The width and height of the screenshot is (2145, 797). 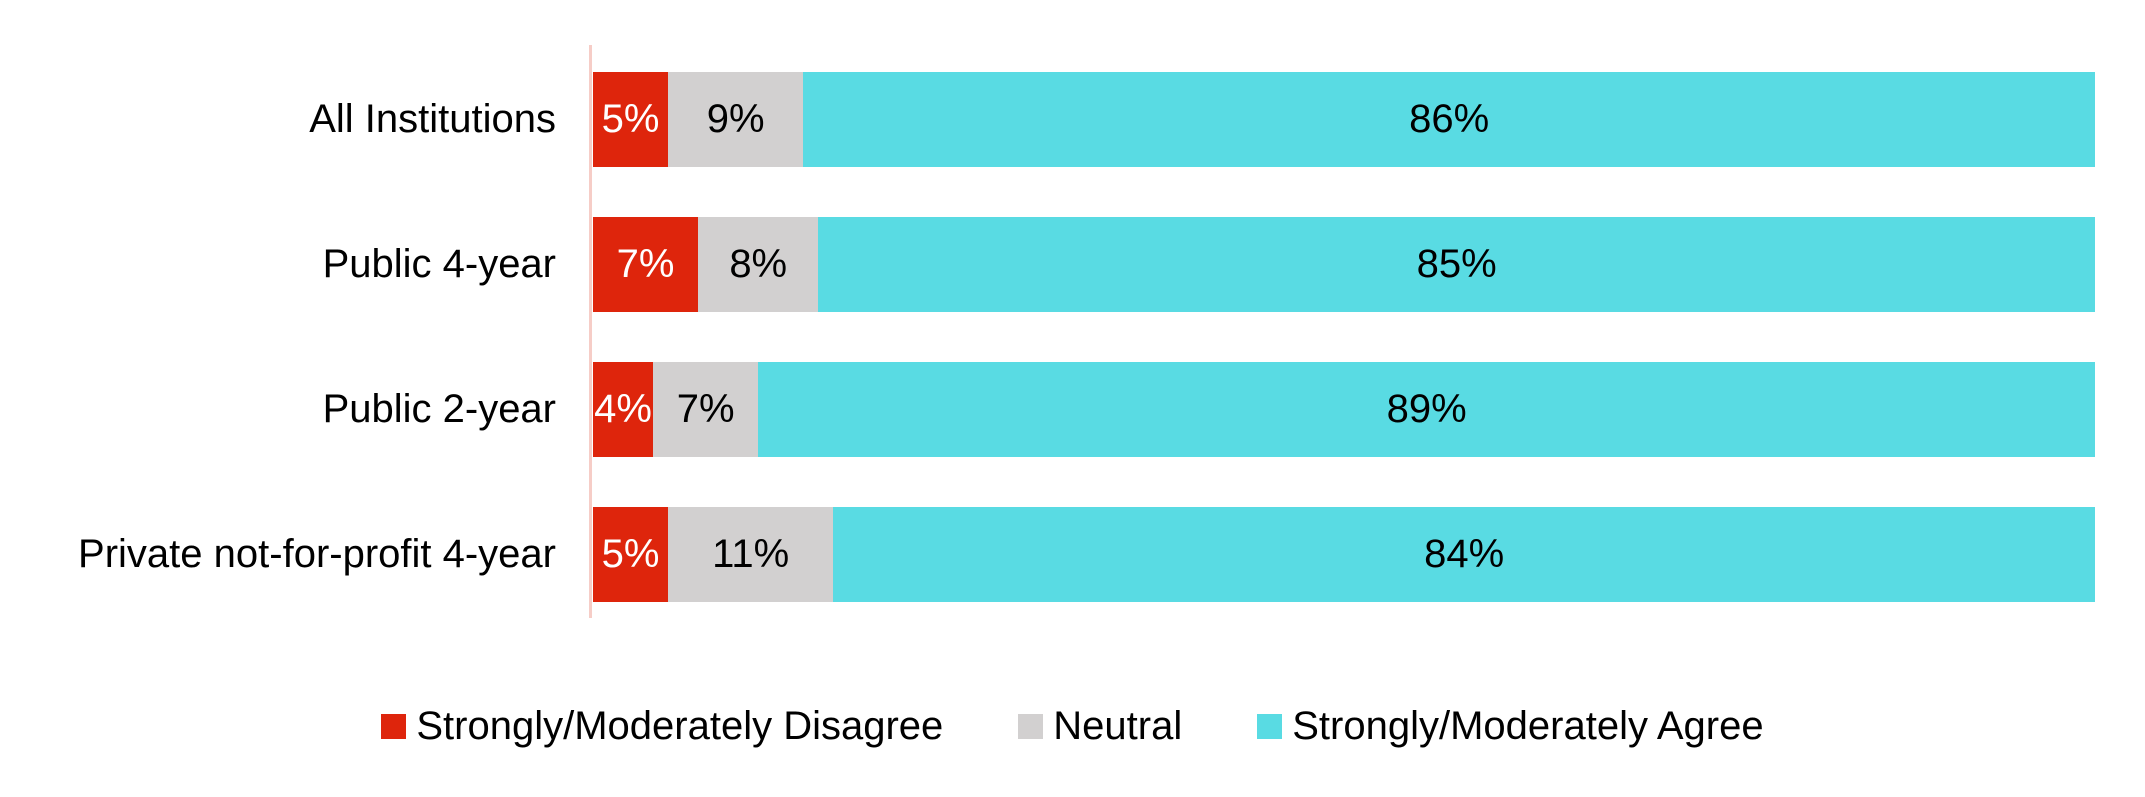 What do you see at coordinates (1031, 726) in the screenshot?
I see `legend-swatch-neutral` at bounding box center [1031, 726].